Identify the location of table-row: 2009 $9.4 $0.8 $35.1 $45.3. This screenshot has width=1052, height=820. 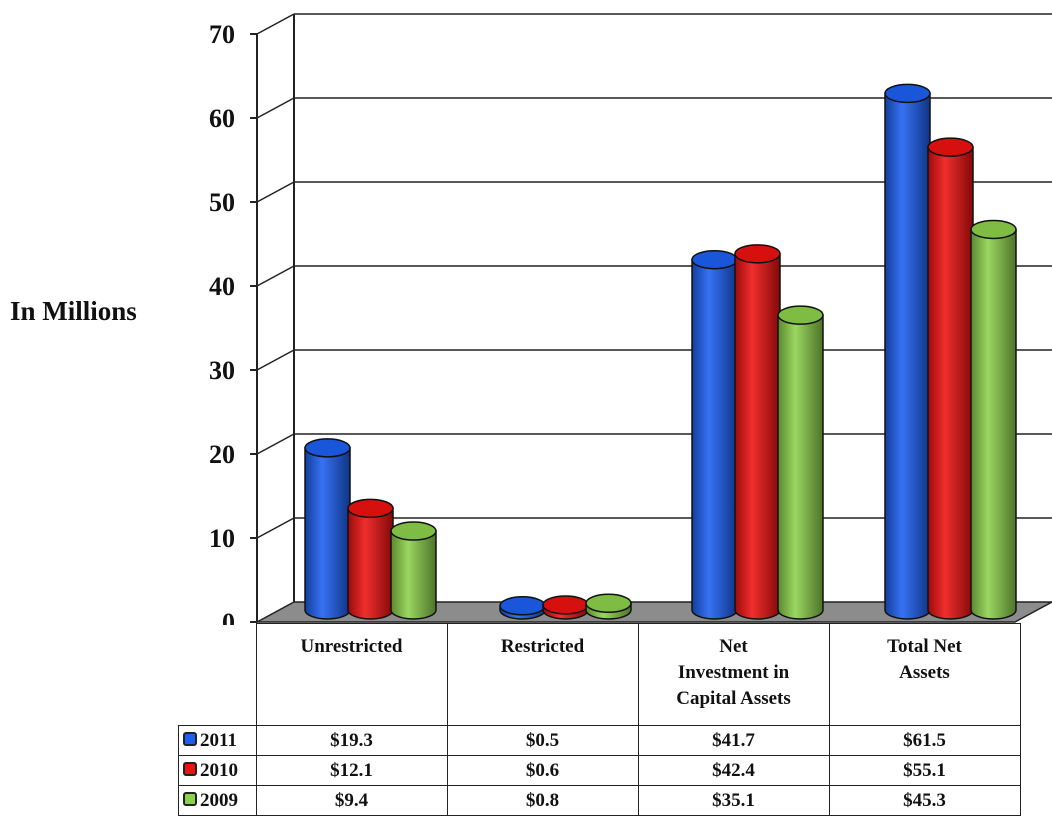
(599, 800).